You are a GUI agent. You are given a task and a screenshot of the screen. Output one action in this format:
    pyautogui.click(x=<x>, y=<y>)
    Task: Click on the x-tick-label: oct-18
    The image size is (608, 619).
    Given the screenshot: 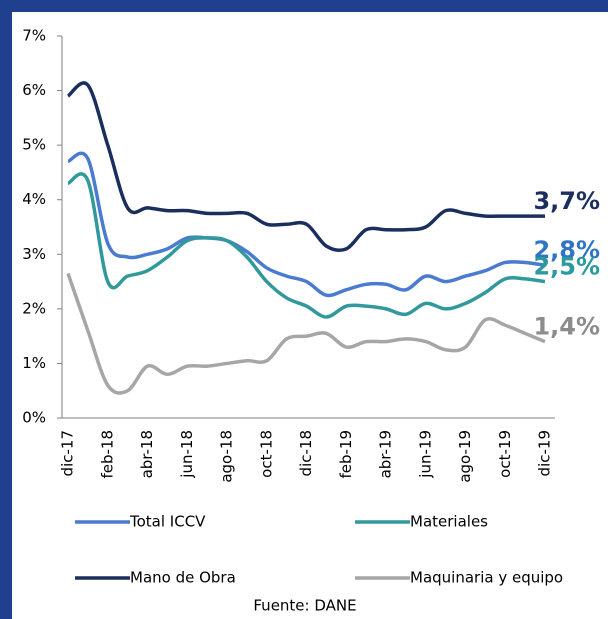 What is the action you would take?
    pyautogui.click(x=266, y=454)
    